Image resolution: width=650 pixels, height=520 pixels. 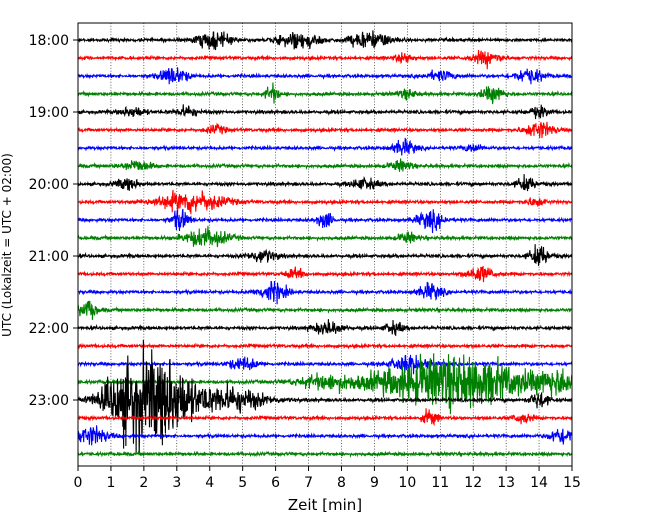 I want to click on trace-1900, so click(x=325, y=112).